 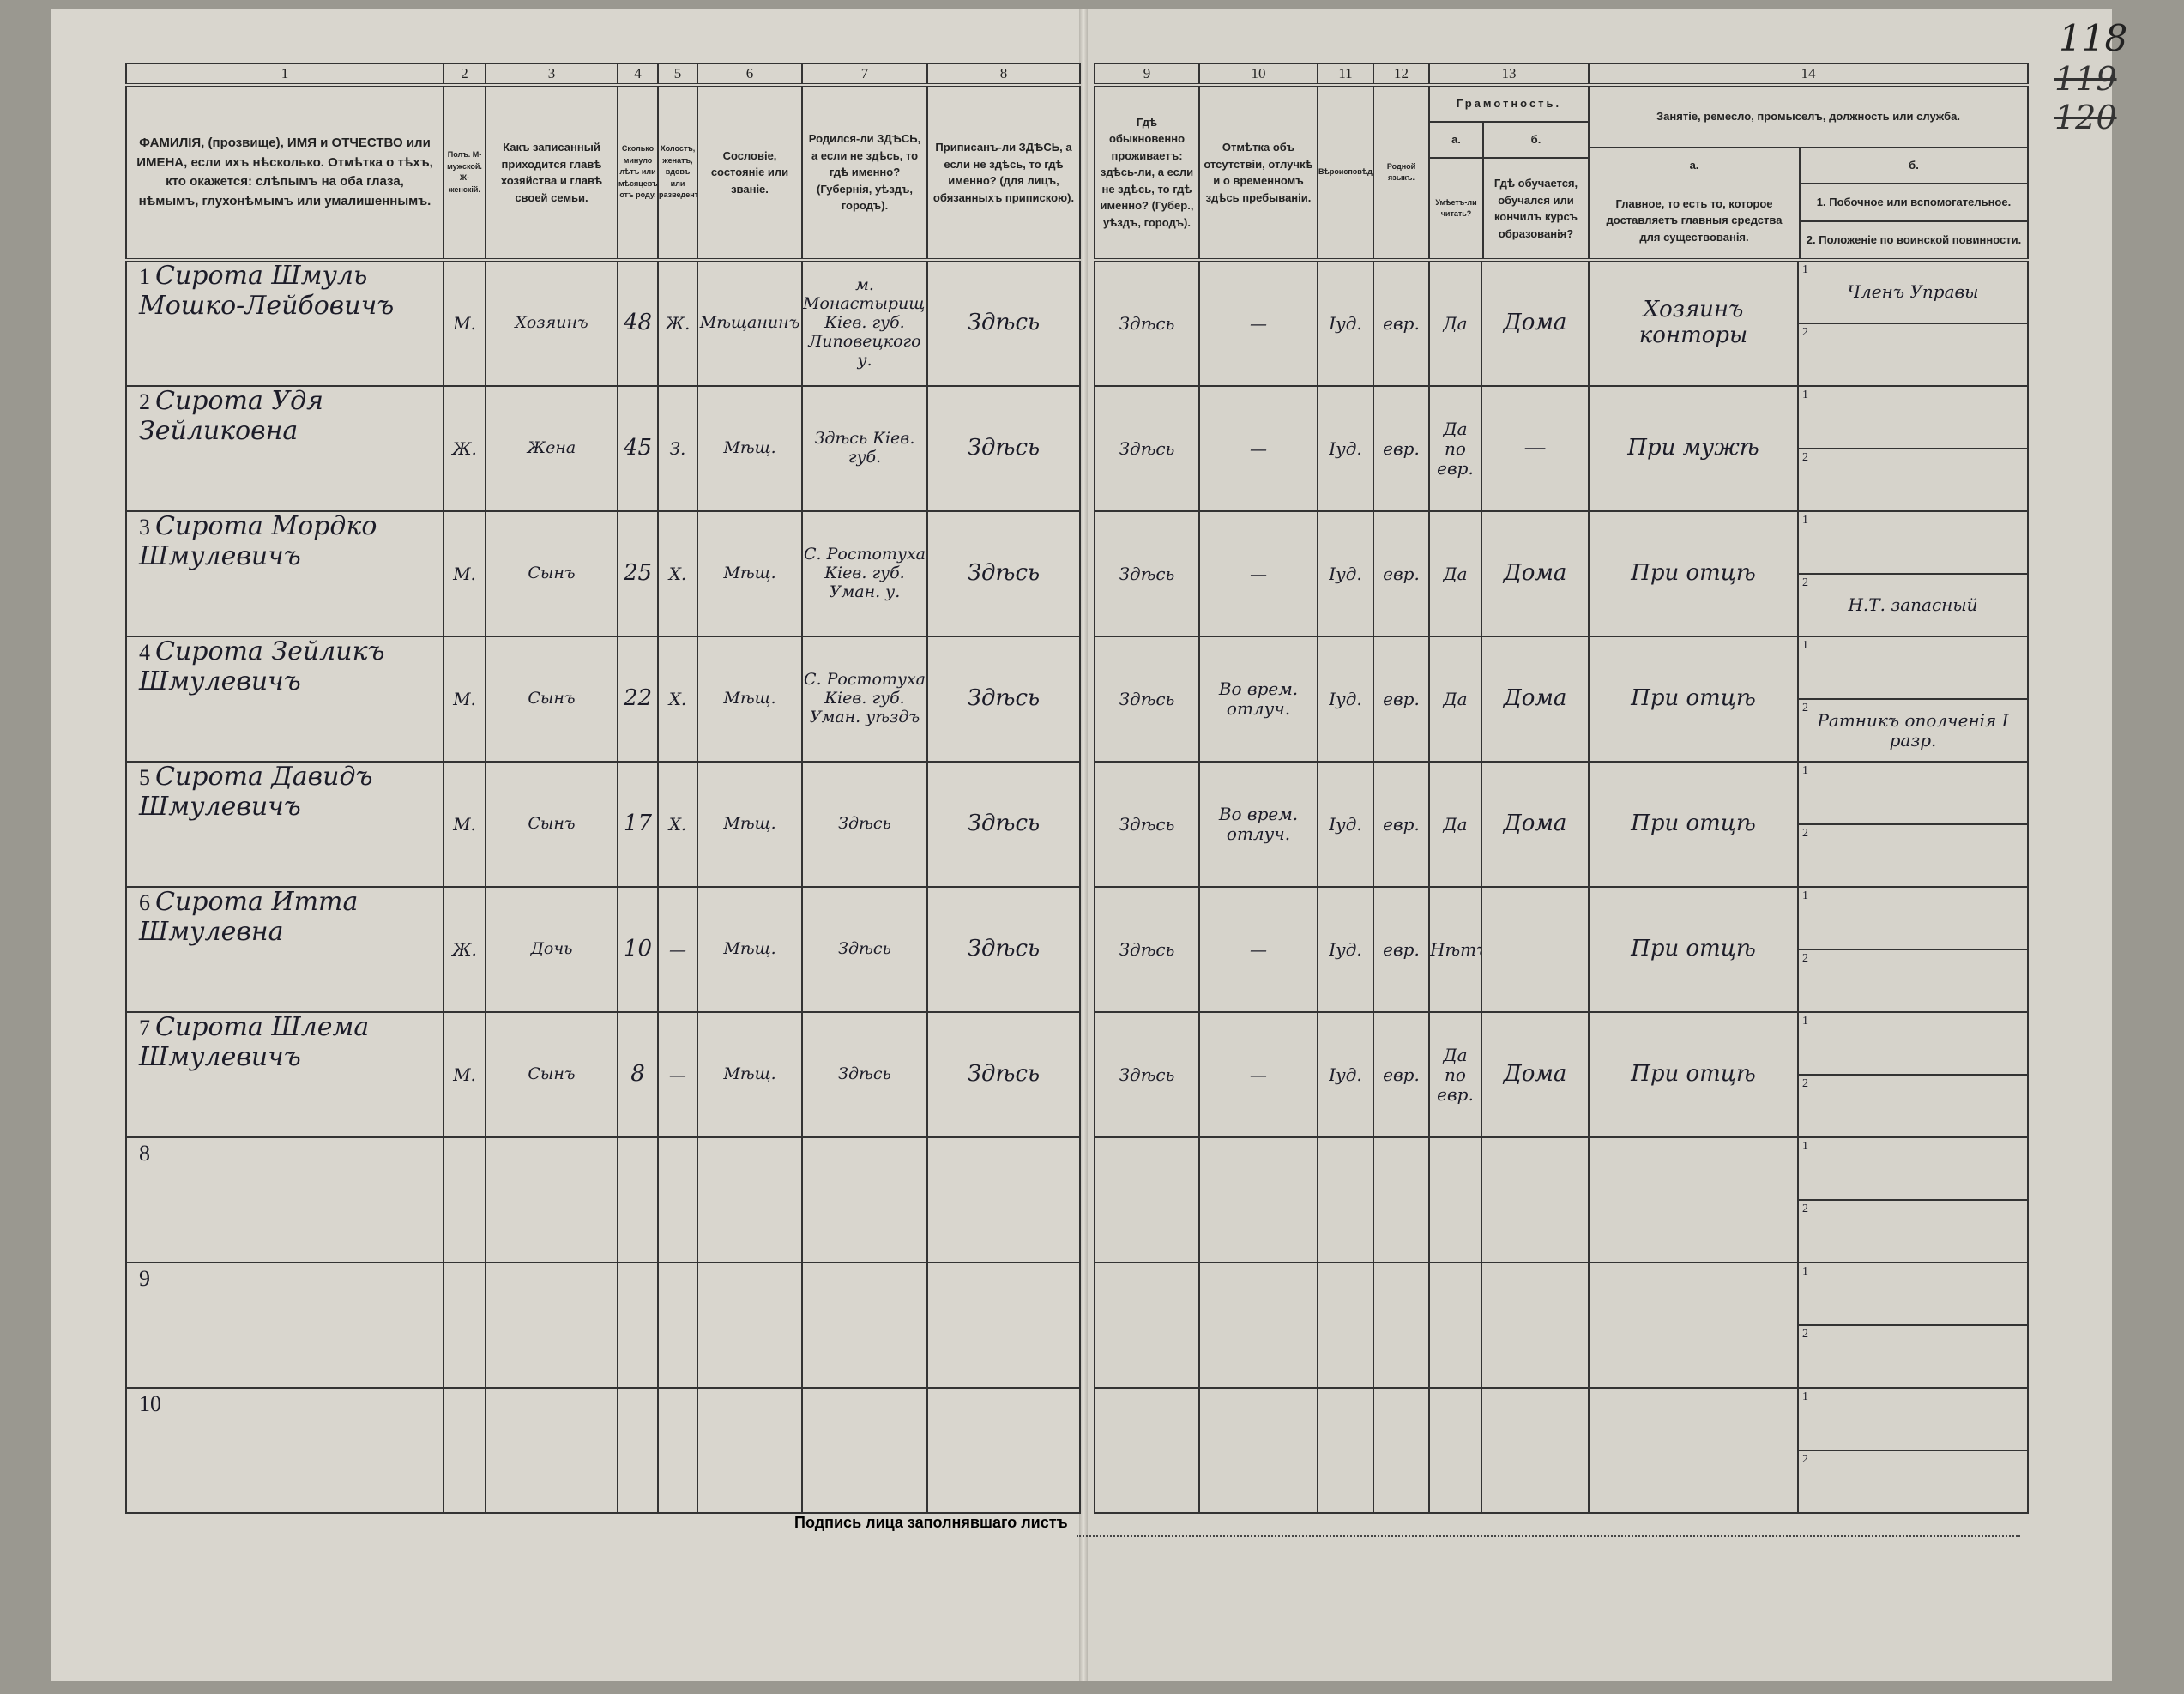 I want to click on row-number: 10, so click(x=150, y=1403).